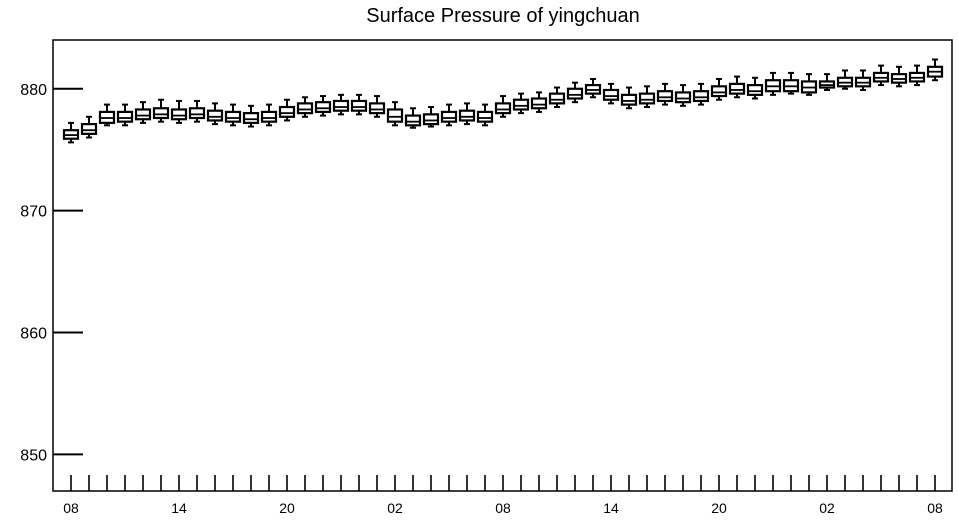 The width and height of the screenshot is (958, 525). What do you see at coordinates (33, 212) in the screenshot?
I see `y-tick-label: 870` at bounding box center [33, 212].